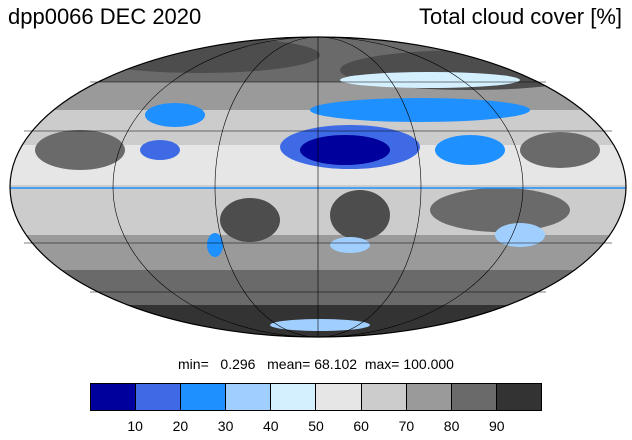  I want to click on legend-tick-label: 90, so click(497, 426).